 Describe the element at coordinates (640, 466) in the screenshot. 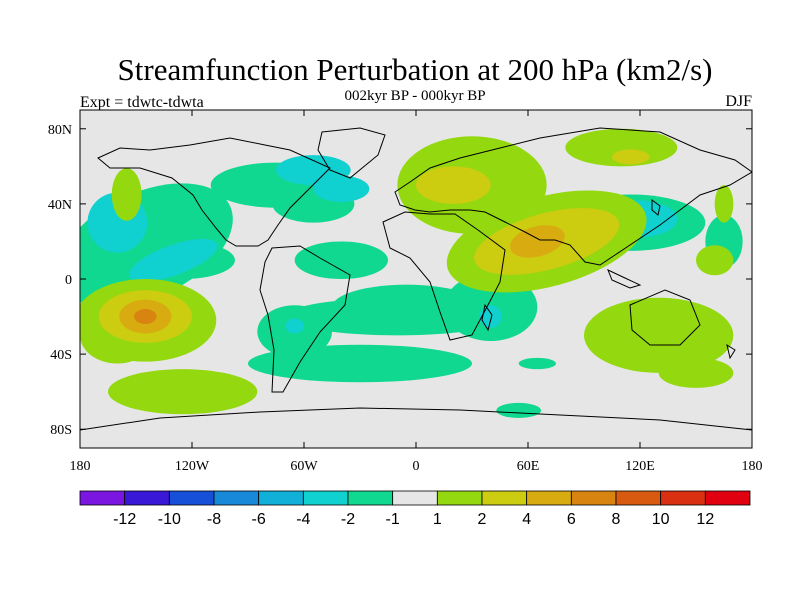

I see `x-tick-label-5: 120E` at that location.